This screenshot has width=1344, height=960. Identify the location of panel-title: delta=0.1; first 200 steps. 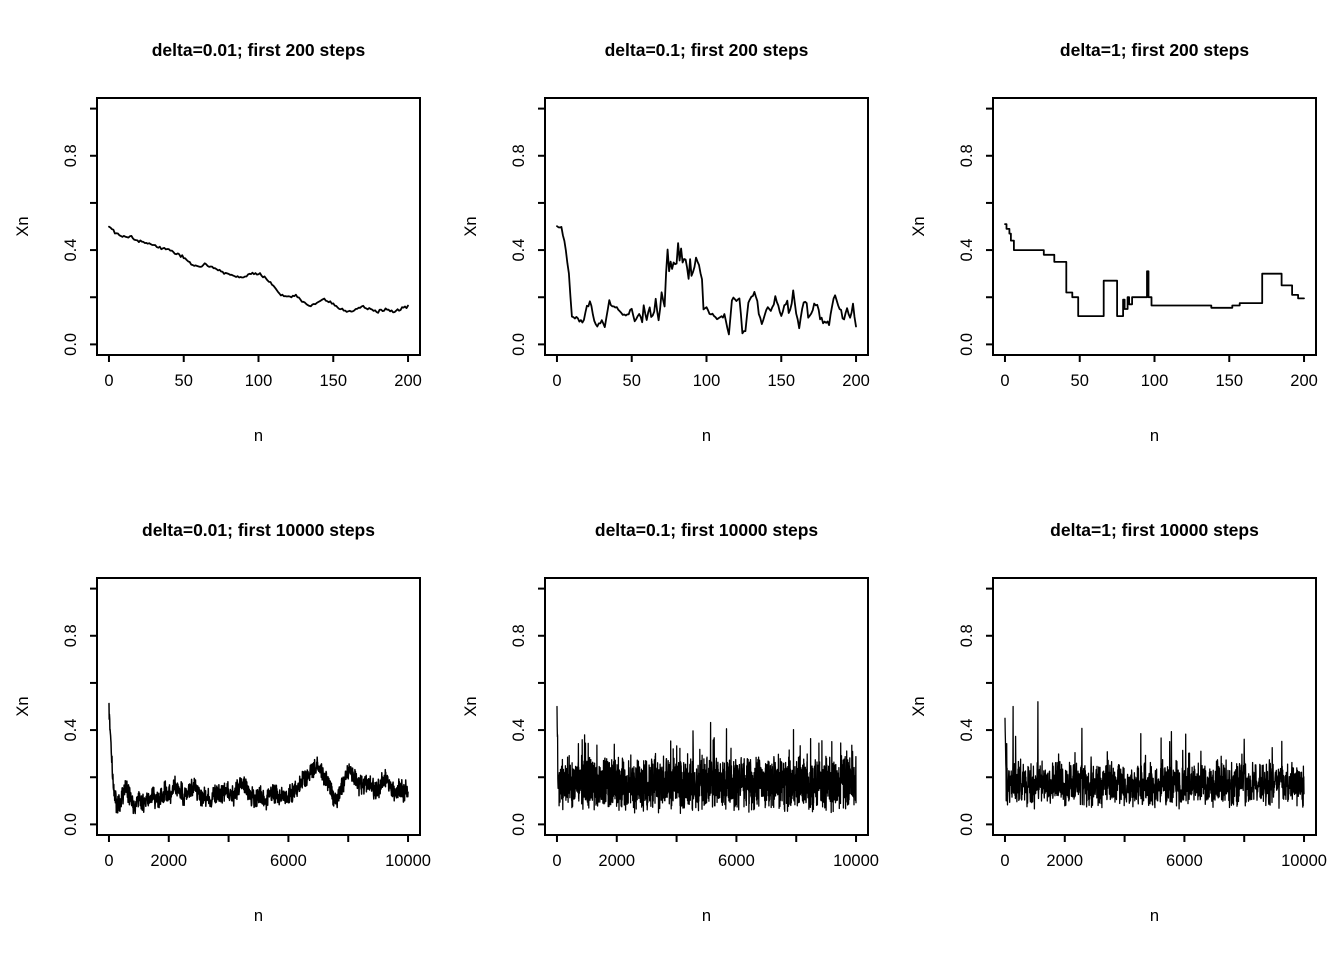
(706, 50).